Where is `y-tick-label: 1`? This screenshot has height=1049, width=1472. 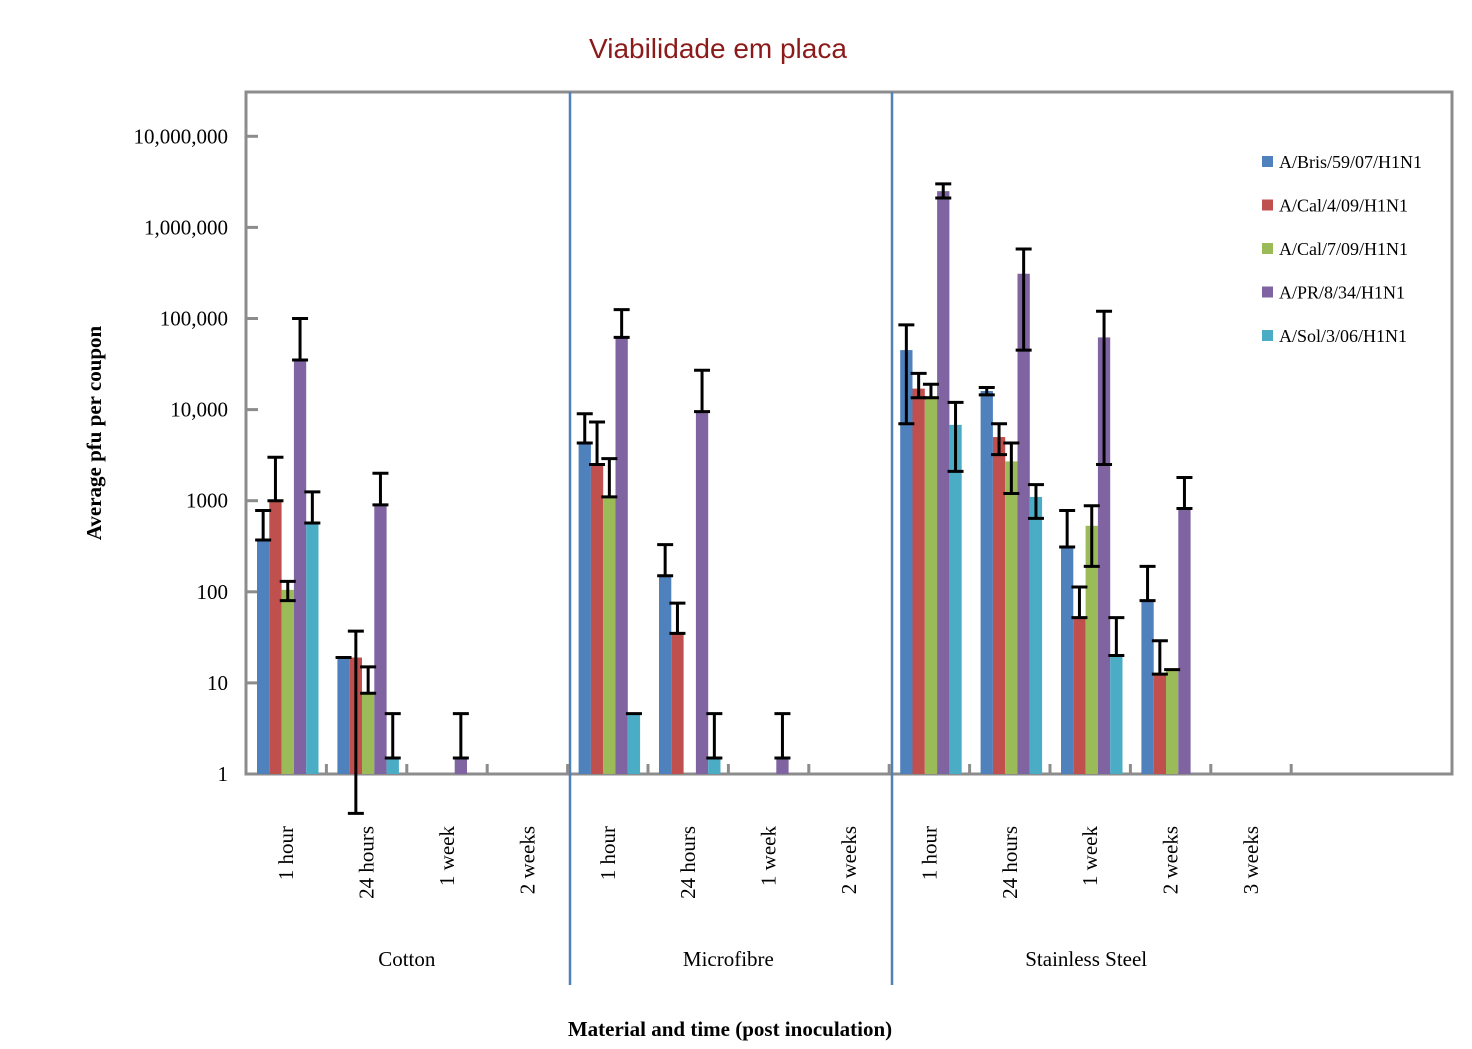
y-tick-label: 1 is located at coordinates (223, 774).